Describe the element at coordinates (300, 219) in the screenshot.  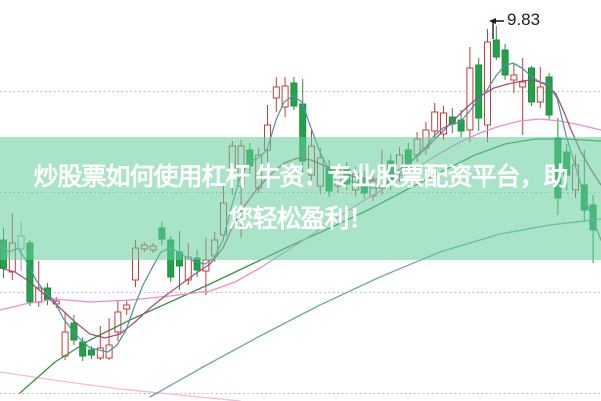
I see `promo-text-line2: 您轻松盈利！` at that location.